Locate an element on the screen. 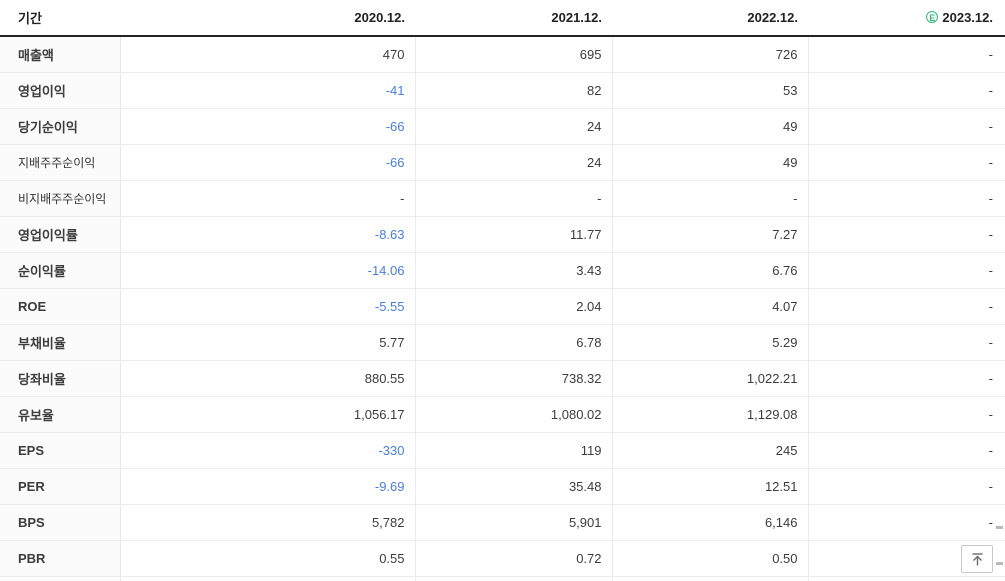  table-row: 당기순이익 -66 24 49- is located at coordinates (502, 126).